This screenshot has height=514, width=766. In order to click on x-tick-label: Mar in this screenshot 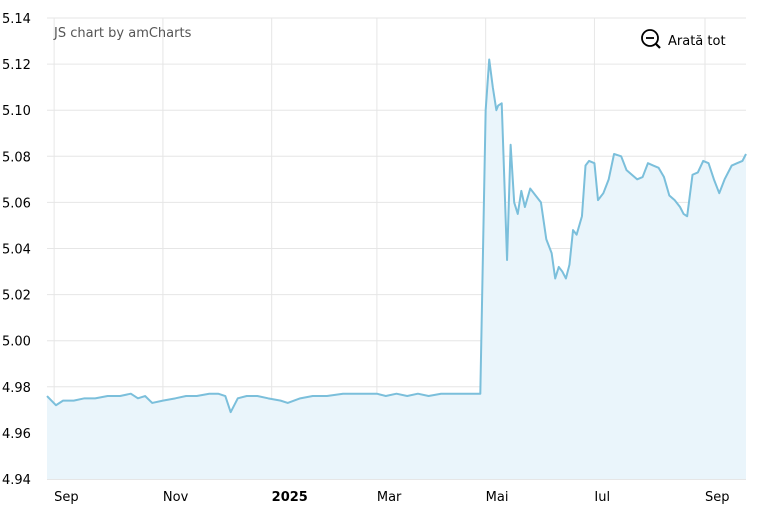, I will do `click(389, 497)`.